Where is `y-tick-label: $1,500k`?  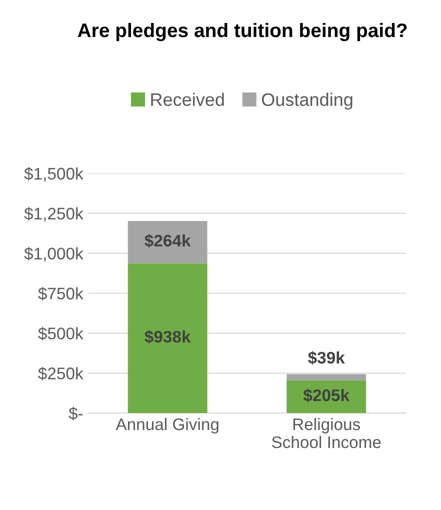
y-tick-label: $1,500k is located at coordinates (54, 174).